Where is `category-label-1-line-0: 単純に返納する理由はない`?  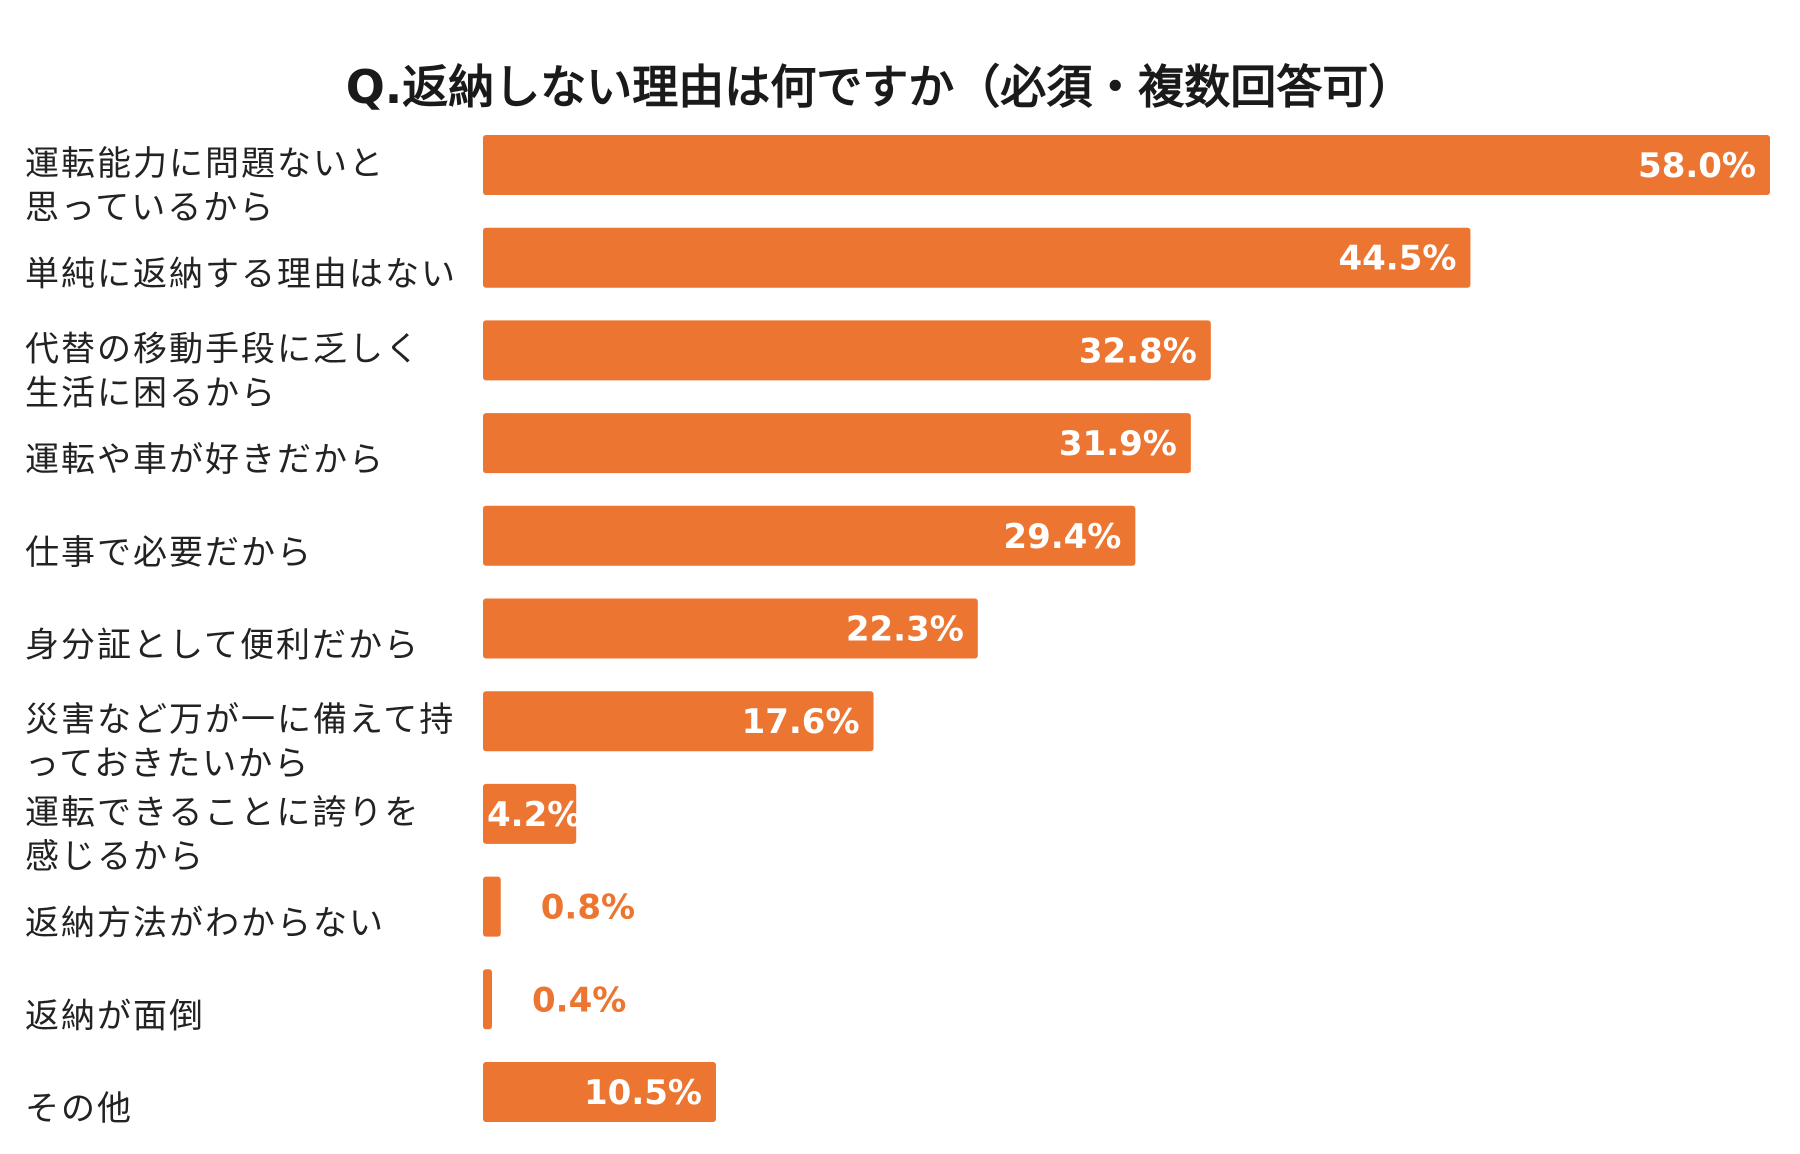
category-label-1-line-0: 単純に返納する理由はない is located at coordinates (241, 275).